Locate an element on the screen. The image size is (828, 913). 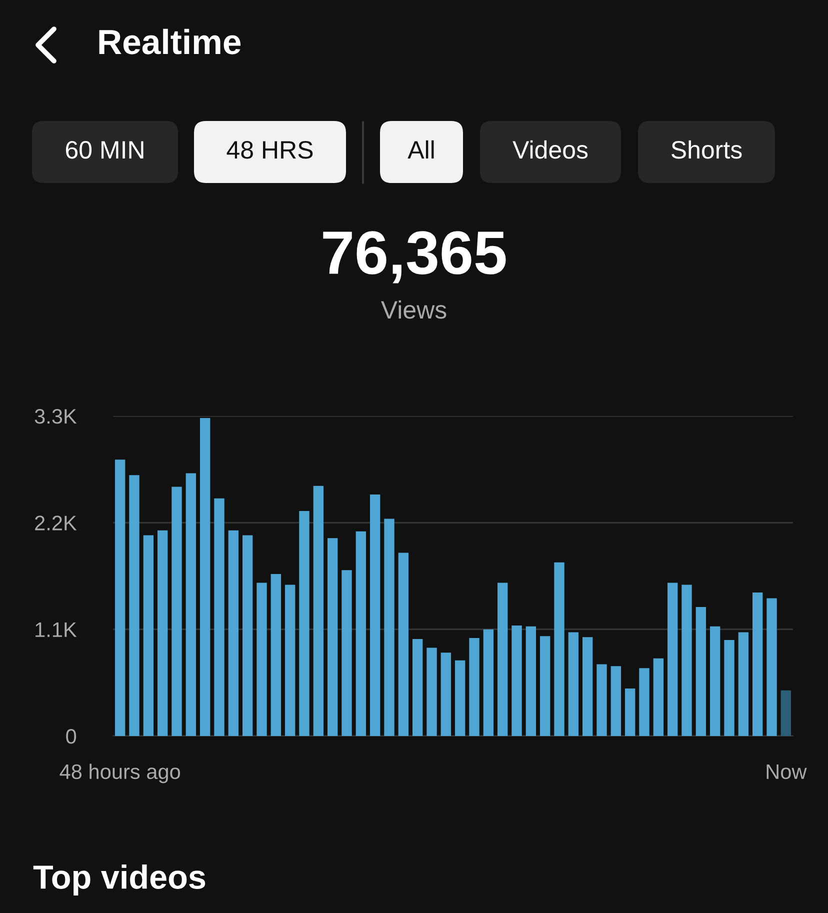
text: Shorts is located at coordinates (707, 149).